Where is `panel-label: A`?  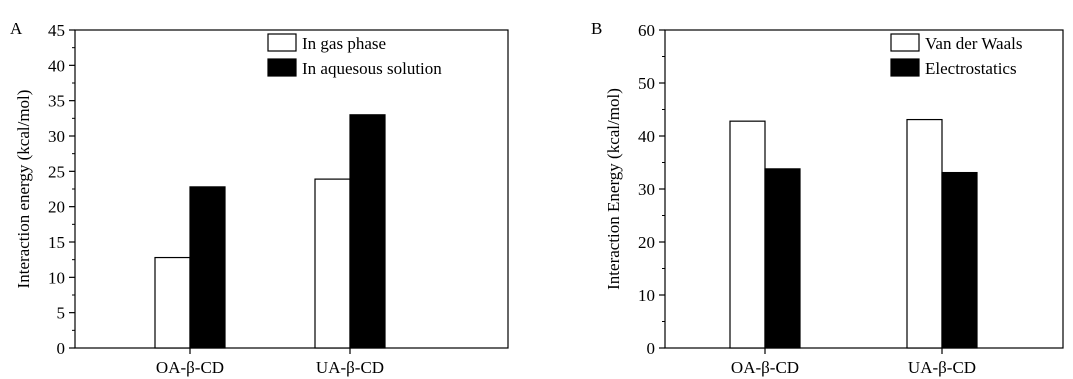 panel-label: A is located at coordinates (16, 28).